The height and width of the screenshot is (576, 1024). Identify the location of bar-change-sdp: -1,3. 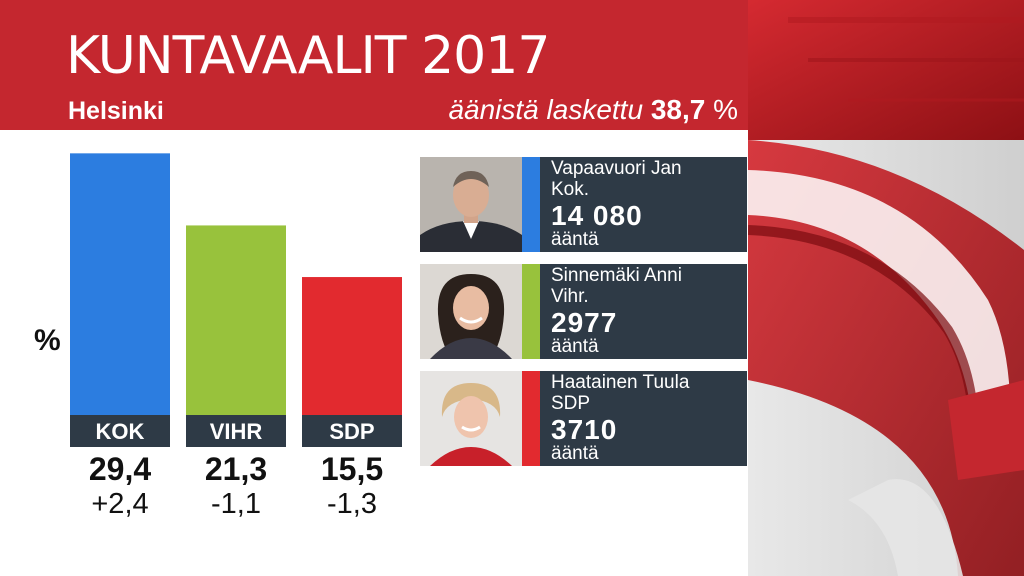
(352, 504).